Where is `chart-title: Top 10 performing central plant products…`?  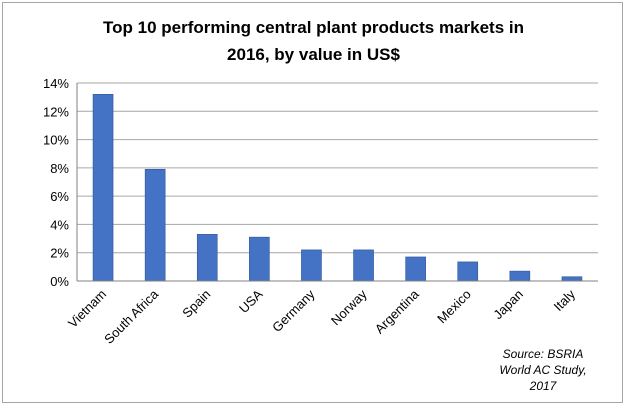 chart-title: Top 10 performing central plant products… is located at coordinates (313, 41).